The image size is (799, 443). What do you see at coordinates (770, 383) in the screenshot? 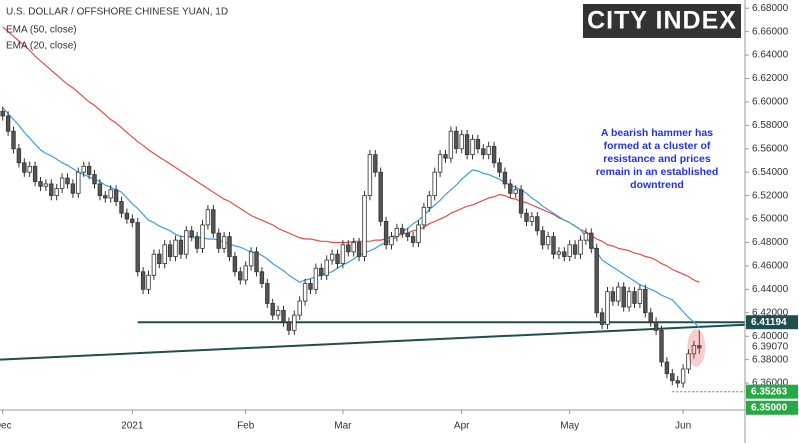
I see `y-tick-label: 6.36000` at bounding box center [770, 383].